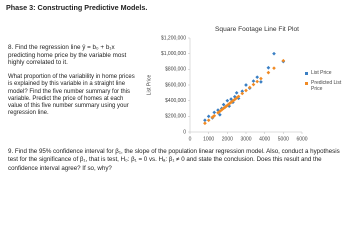 The width and height of the screenshot is (350, 240). What do you see at coordinates (264, 139) in the screenshot?
I see `x-tick-label: 4000` at bounding box center [264, 139].